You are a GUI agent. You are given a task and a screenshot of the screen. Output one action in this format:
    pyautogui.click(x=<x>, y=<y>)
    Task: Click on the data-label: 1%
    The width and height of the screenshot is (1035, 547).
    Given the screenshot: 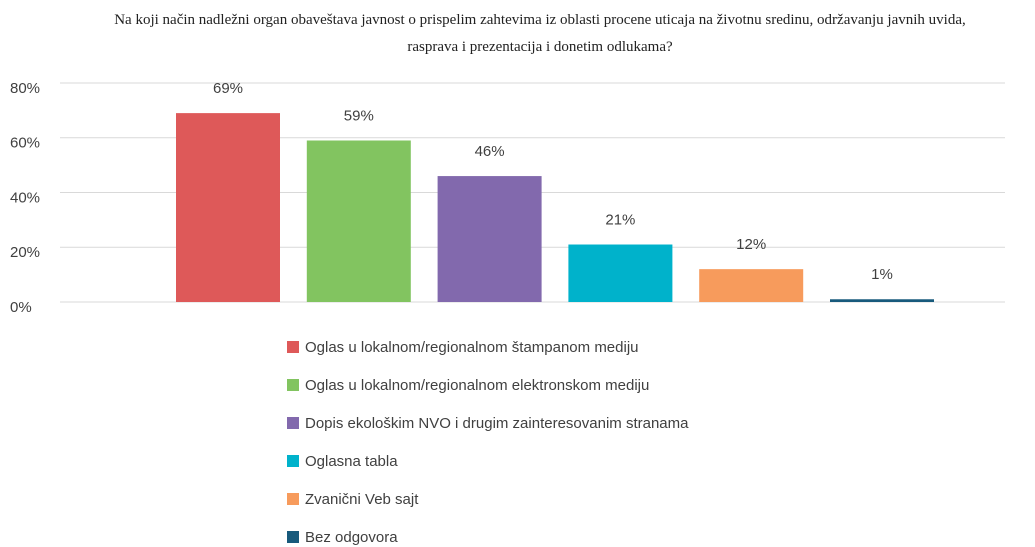 What is the action you would take?
    pyautogui.click(x=882, y=274)
    